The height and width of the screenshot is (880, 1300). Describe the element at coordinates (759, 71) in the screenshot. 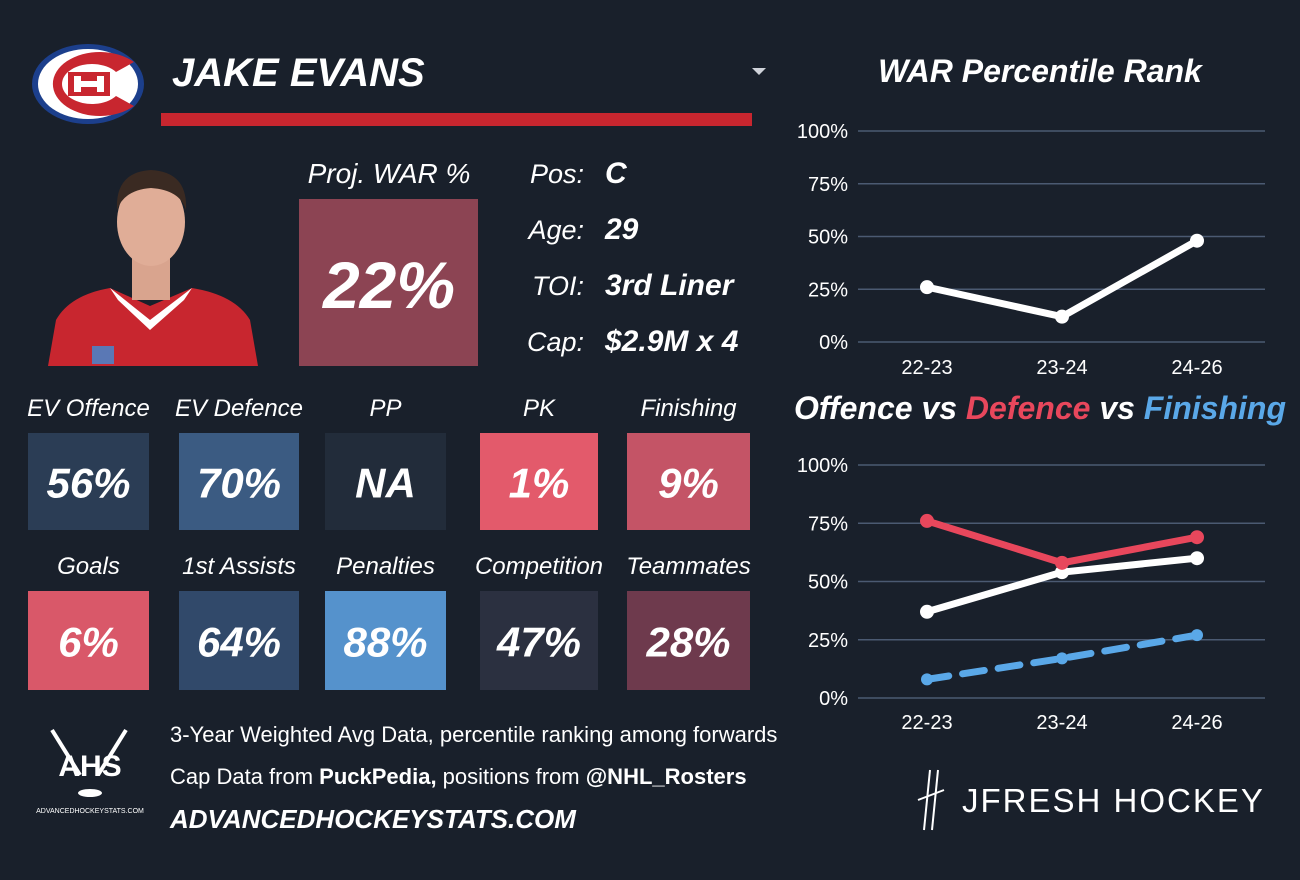

I see `dropdown-toggle` at that location.